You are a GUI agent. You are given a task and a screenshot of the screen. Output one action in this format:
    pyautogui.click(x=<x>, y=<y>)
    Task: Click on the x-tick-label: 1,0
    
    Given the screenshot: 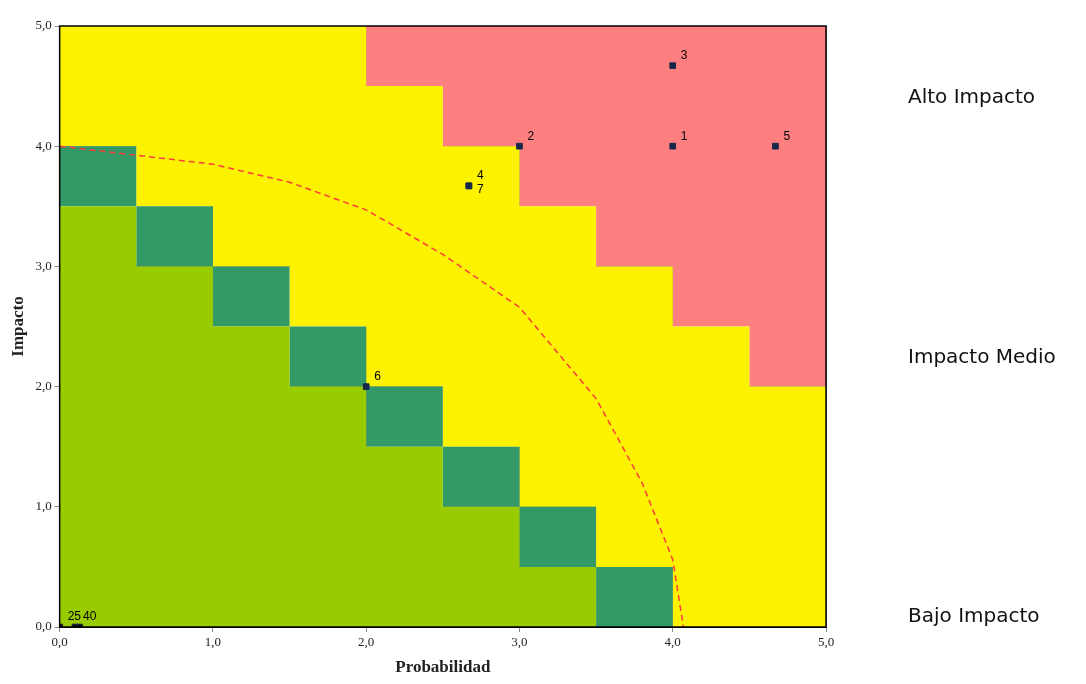 What is the action you would take?
    pyautogui.click(x=213, y=642)
    